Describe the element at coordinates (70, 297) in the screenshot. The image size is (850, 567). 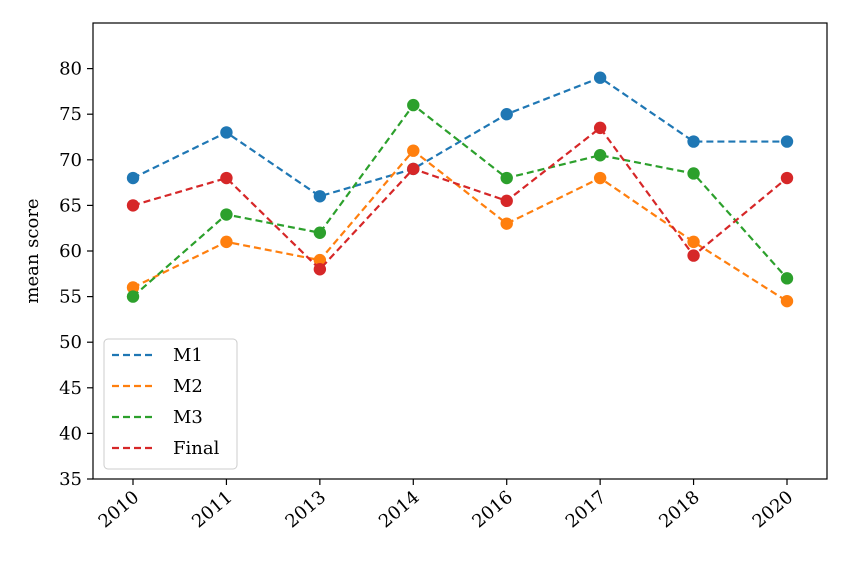
I see `y-tick-label: 55` at that location.